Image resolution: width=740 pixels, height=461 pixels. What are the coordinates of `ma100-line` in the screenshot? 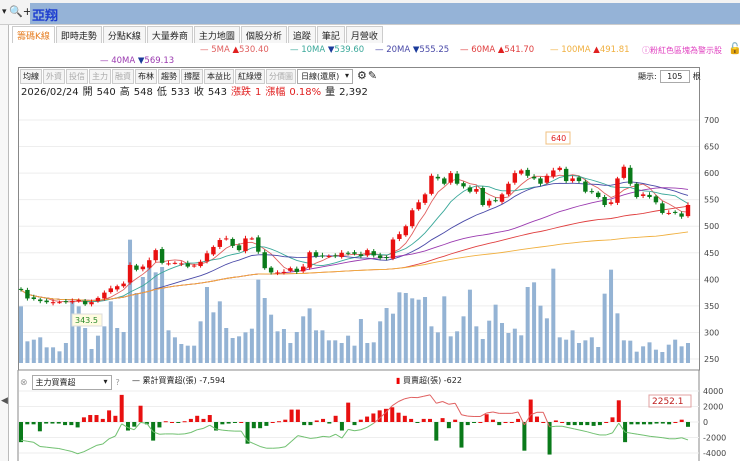 It's located at (354, 266).